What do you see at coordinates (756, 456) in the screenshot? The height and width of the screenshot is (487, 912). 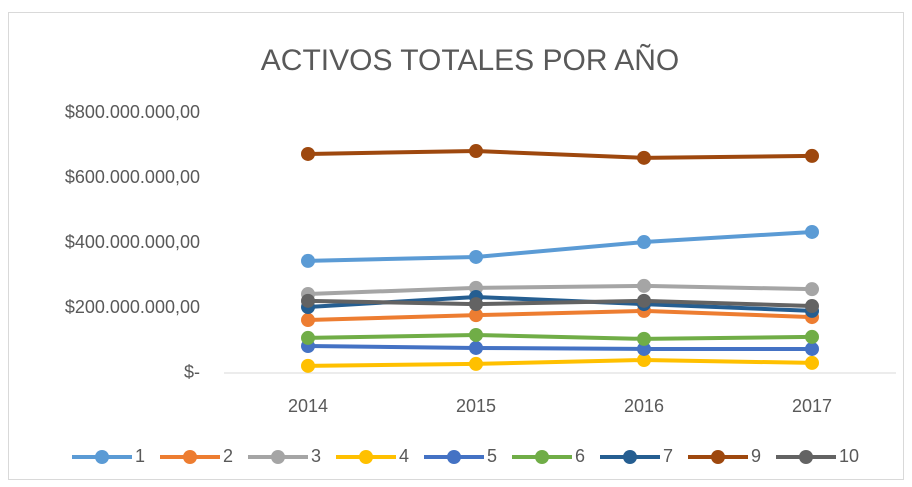 I see `legend-label: 9` at bounding box center [756, 456].